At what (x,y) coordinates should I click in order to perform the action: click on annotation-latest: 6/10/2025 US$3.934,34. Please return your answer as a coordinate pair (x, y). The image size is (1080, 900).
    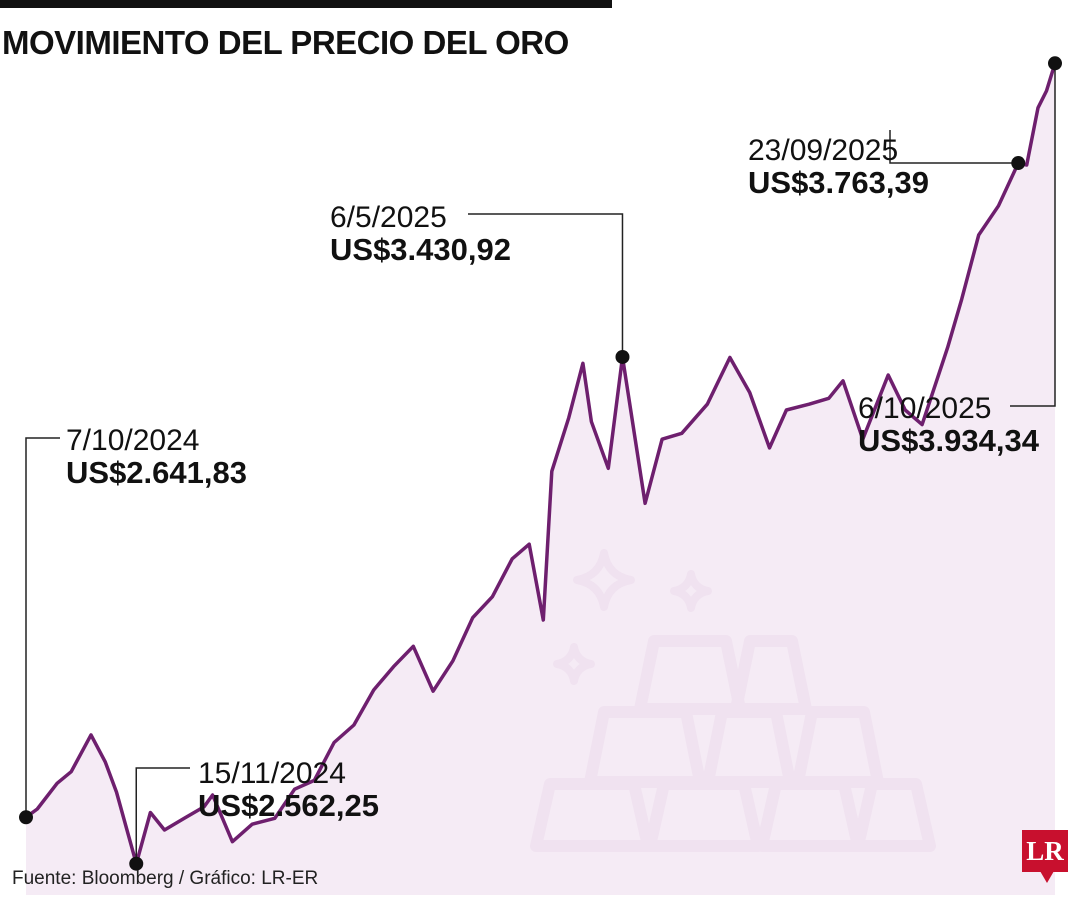
    Looking at the image, I should click on (948, 425).